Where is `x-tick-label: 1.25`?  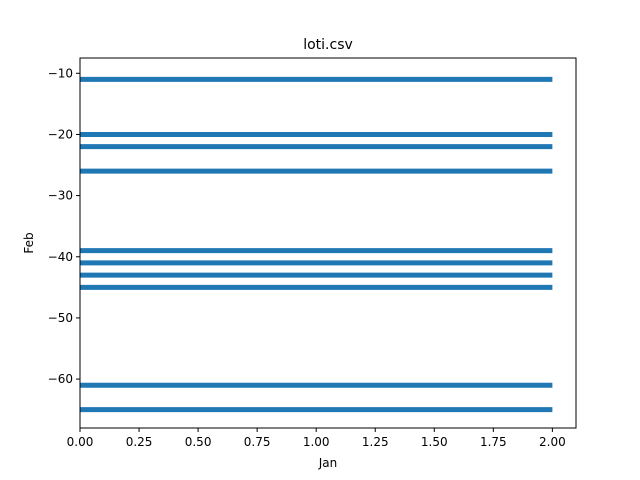 x-tick-label: 1.25 is located at coordinates (375, 442).